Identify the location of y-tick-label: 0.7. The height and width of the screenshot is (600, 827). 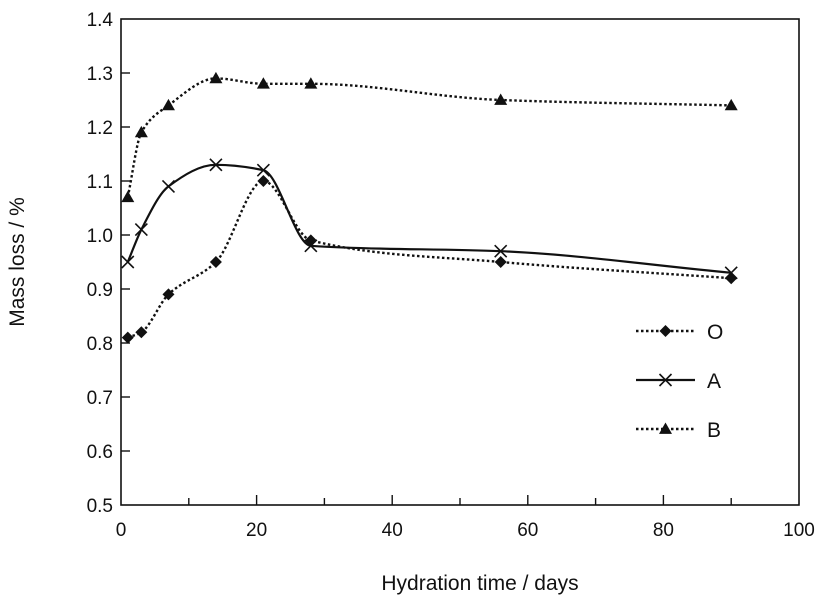
(100, 398).